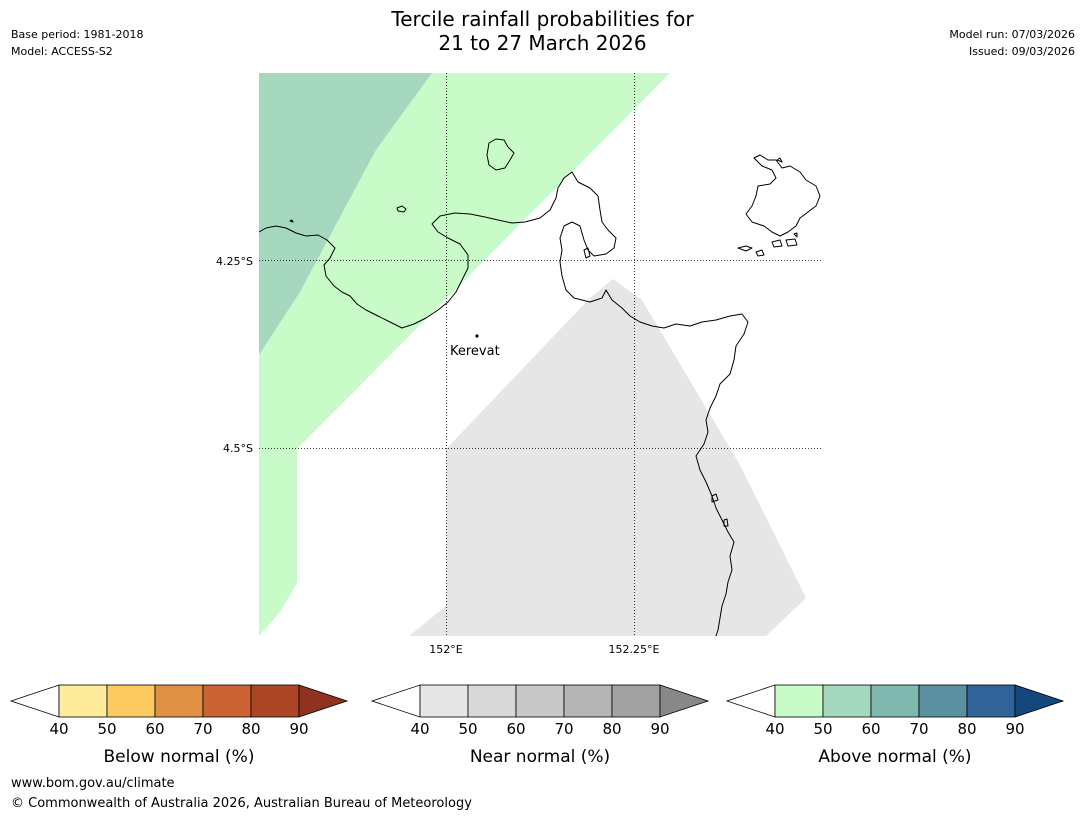 The image size is (1085, 816). What do you see at coordinates (238, 448) in the screenshot?
I see `lat-tick-label-4-5: 4.5°S` at bounding box center [238, 448].